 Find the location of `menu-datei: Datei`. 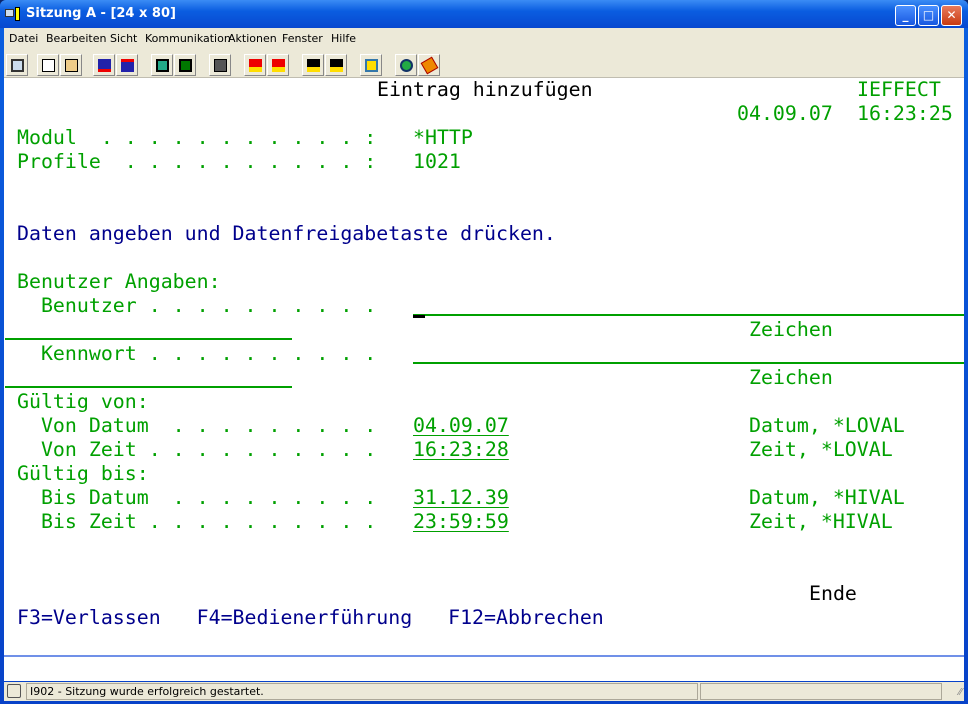

menu-datei: Datei is located at coordinates (24, 38).